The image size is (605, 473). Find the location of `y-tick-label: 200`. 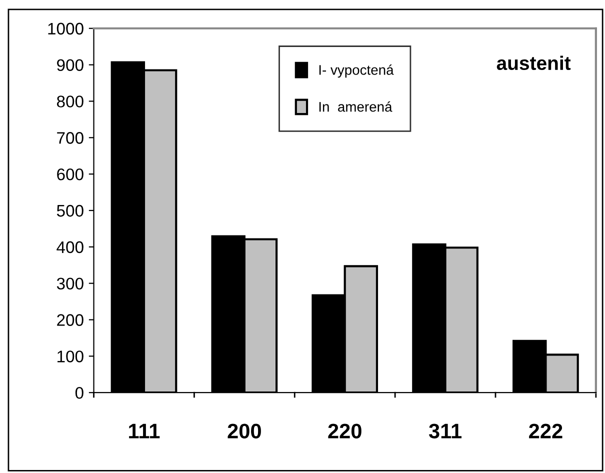

y-tick-label: 200 is located at coordinates (70, 320).